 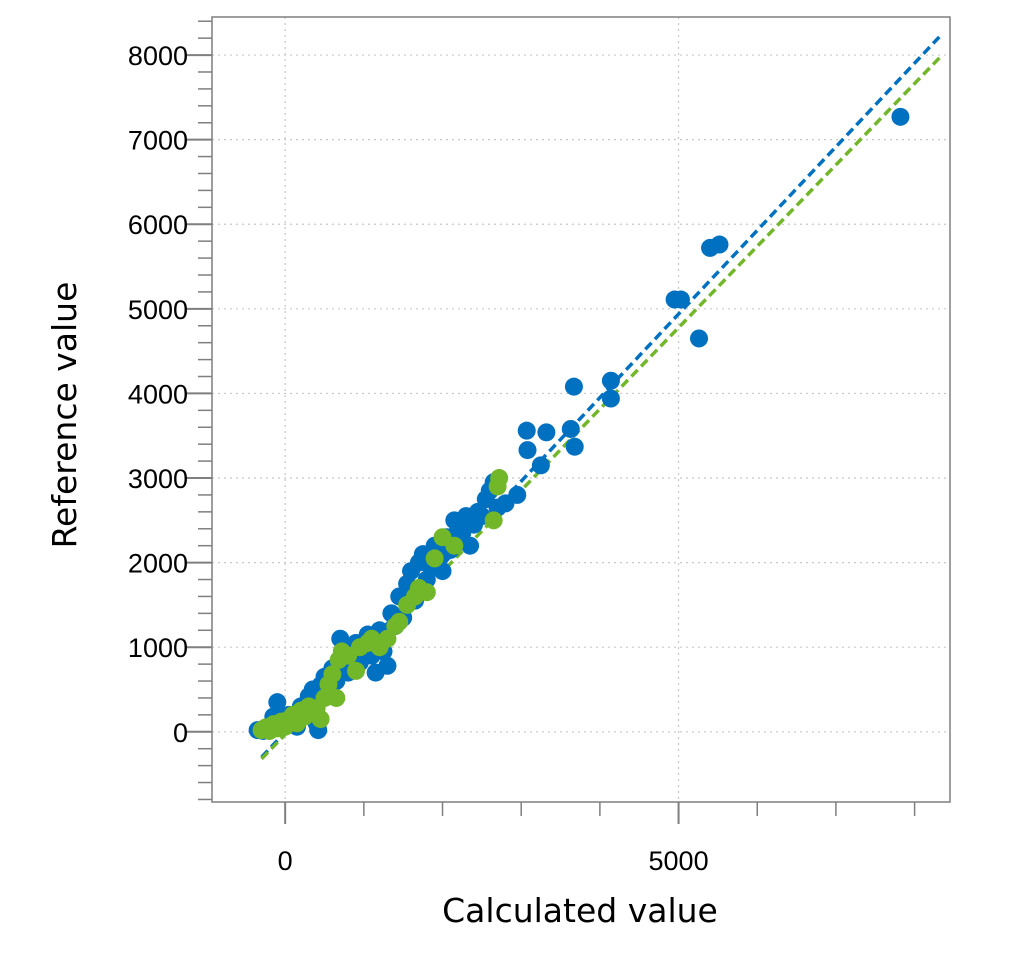 I want to click on y-axis-title: Reference value, so click(x=64, y=415).